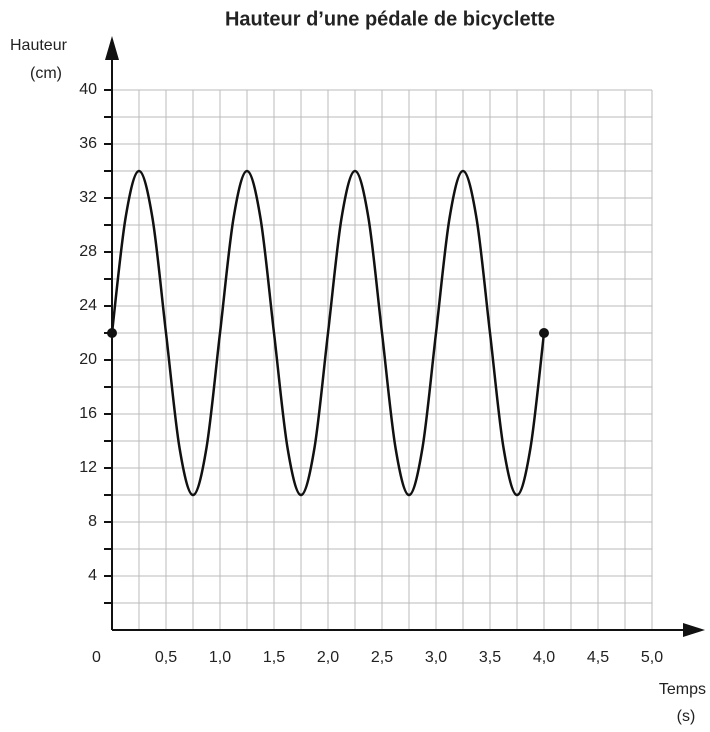 The height and width of the screenshot is (732, 710). What do you see at coordinates (88, 413) in the screenshot?
I see `y-tick-label: 16` at bounding box center [88, 413].